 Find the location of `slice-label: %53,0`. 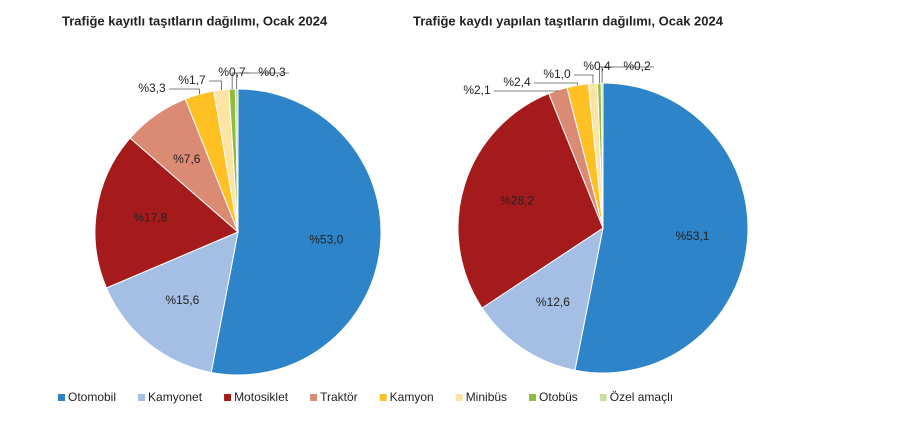

slice-label: %53,0 is located at coordinates (326, 240).